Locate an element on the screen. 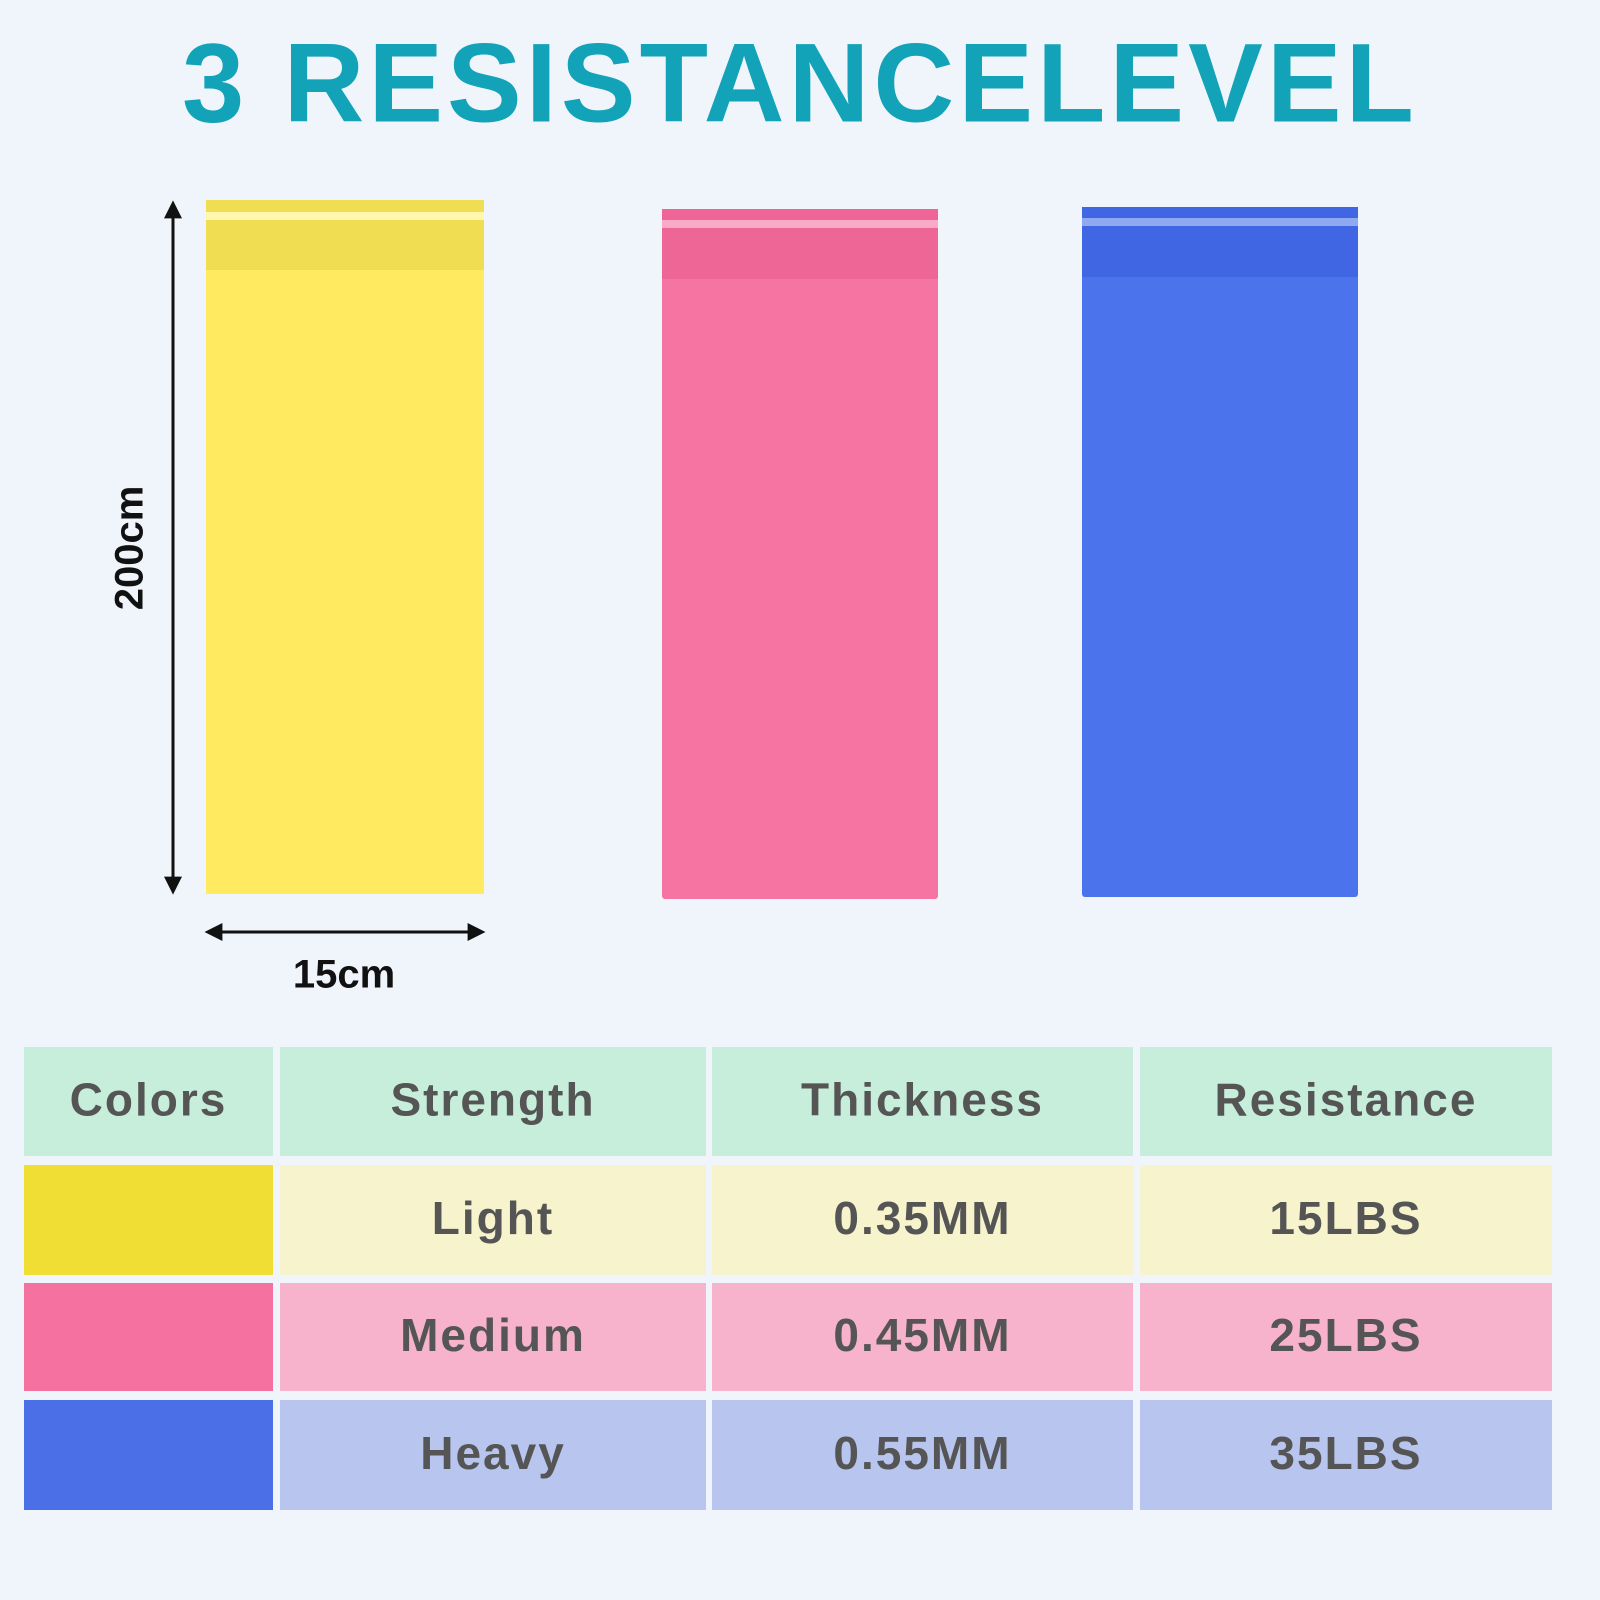 This screenshot has width=1600, height=1600. header-text: Resistance is located at coordinates (1346, 1100).